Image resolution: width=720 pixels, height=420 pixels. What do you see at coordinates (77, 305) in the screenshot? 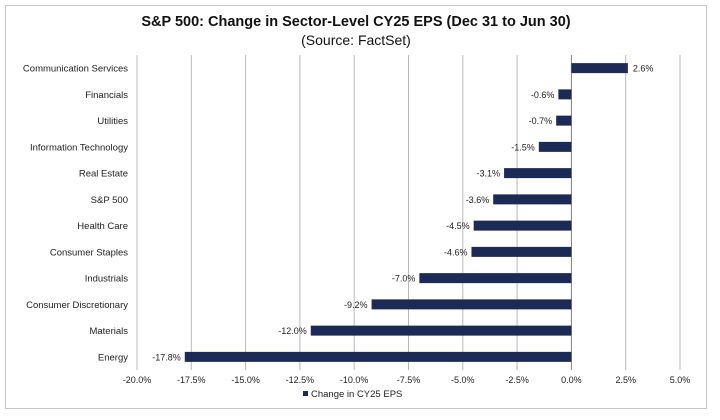
I see `category-label: Consumer Discretionary` at bounding box center [77, 305].